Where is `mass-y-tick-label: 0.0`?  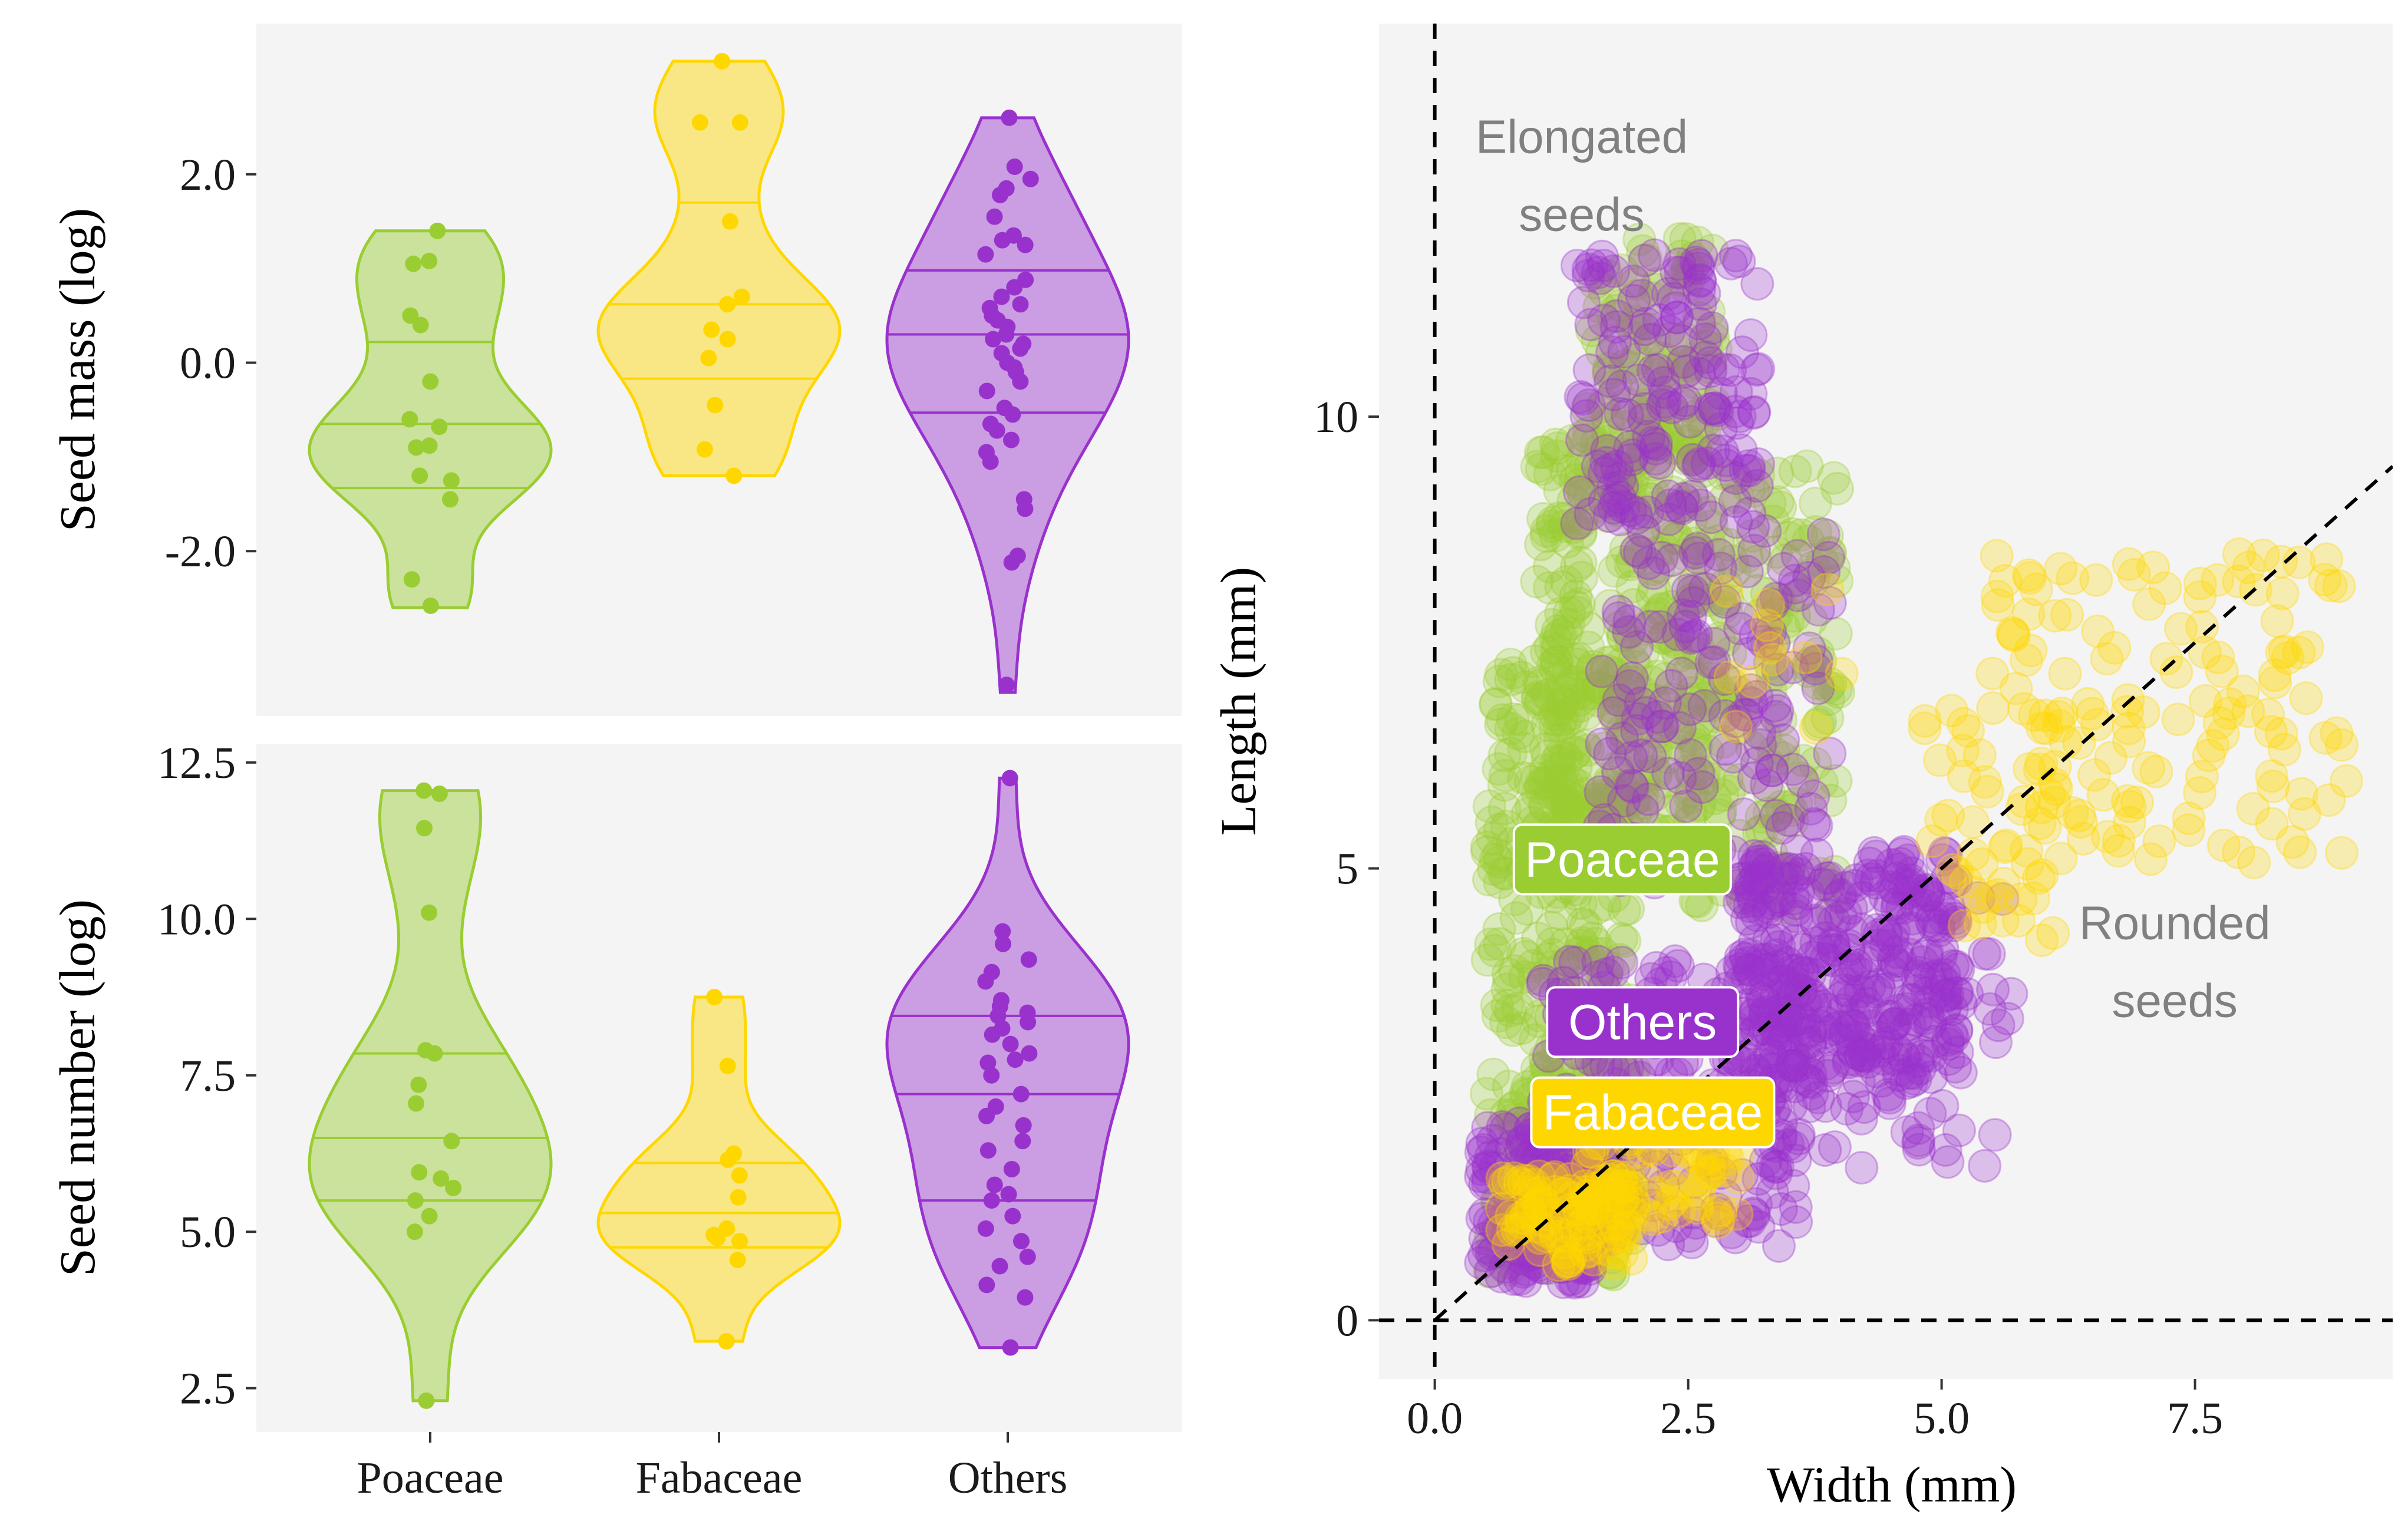
mass-y-tick-label: 0.0 is located at coordinates (208, 363).